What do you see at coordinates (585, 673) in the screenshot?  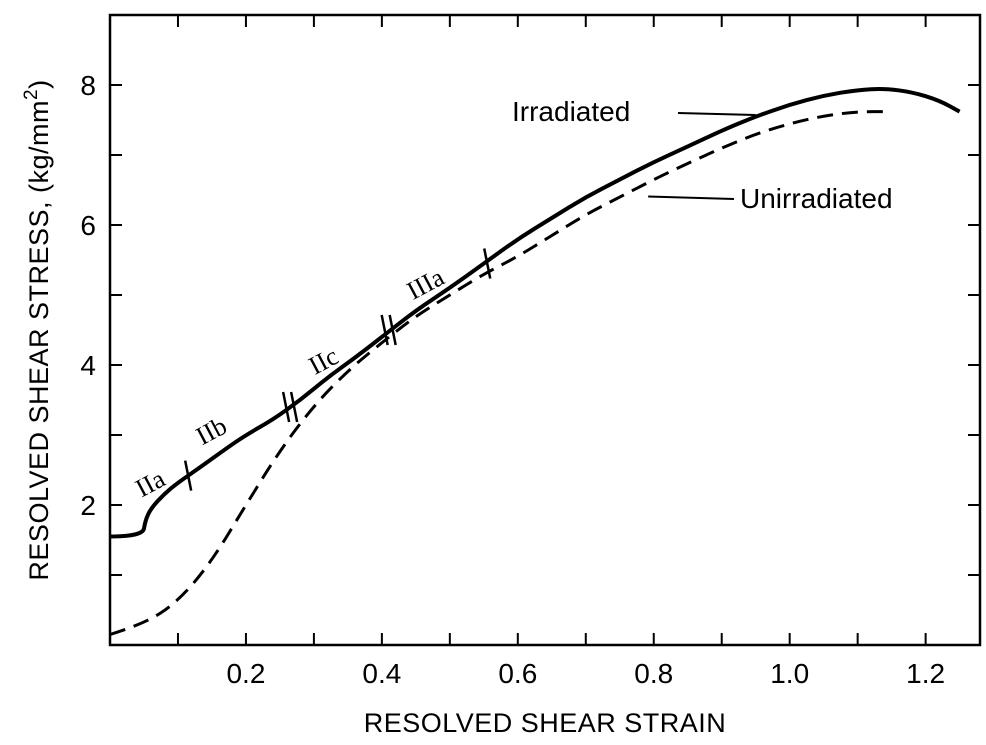 I see `x-tick-labels: 0.2 0.4 0.6 0.8 1.0 1.2` at bounding box center [585, 673].